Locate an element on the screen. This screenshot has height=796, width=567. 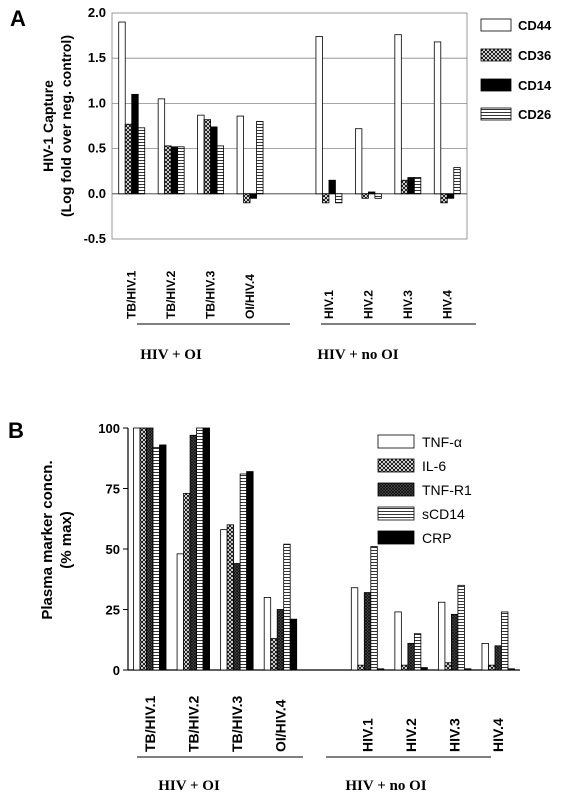
x-tick-label-a: HIV.3 is located at coordinates (408, 304).